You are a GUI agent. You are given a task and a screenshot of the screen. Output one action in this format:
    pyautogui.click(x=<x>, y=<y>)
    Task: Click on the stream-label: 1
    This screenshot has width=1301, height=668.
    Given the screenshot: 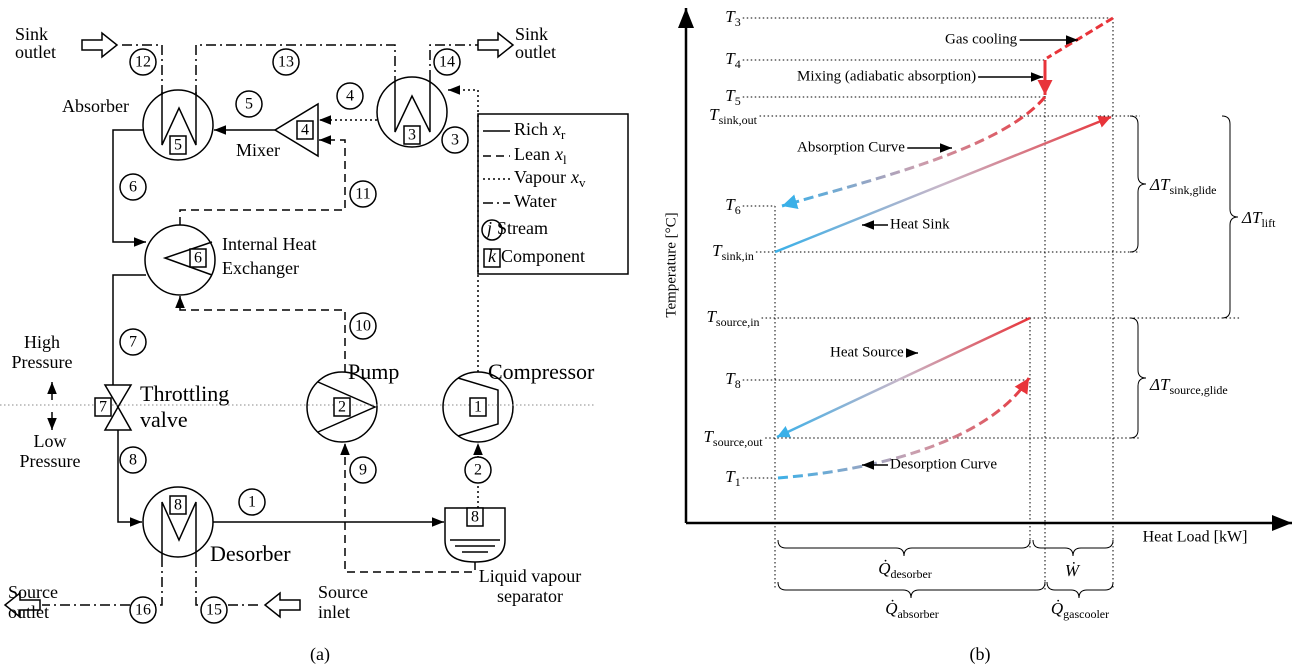 What is the action you would take?
    pyautogui.click(x=252, y=502)
    